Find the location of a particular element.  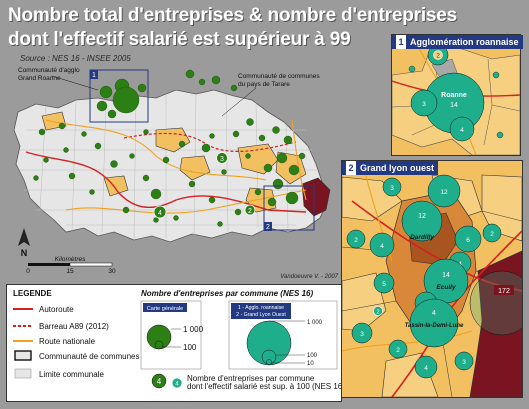

legend-communal-label: Limite communale is located at coordinates (71, 374).